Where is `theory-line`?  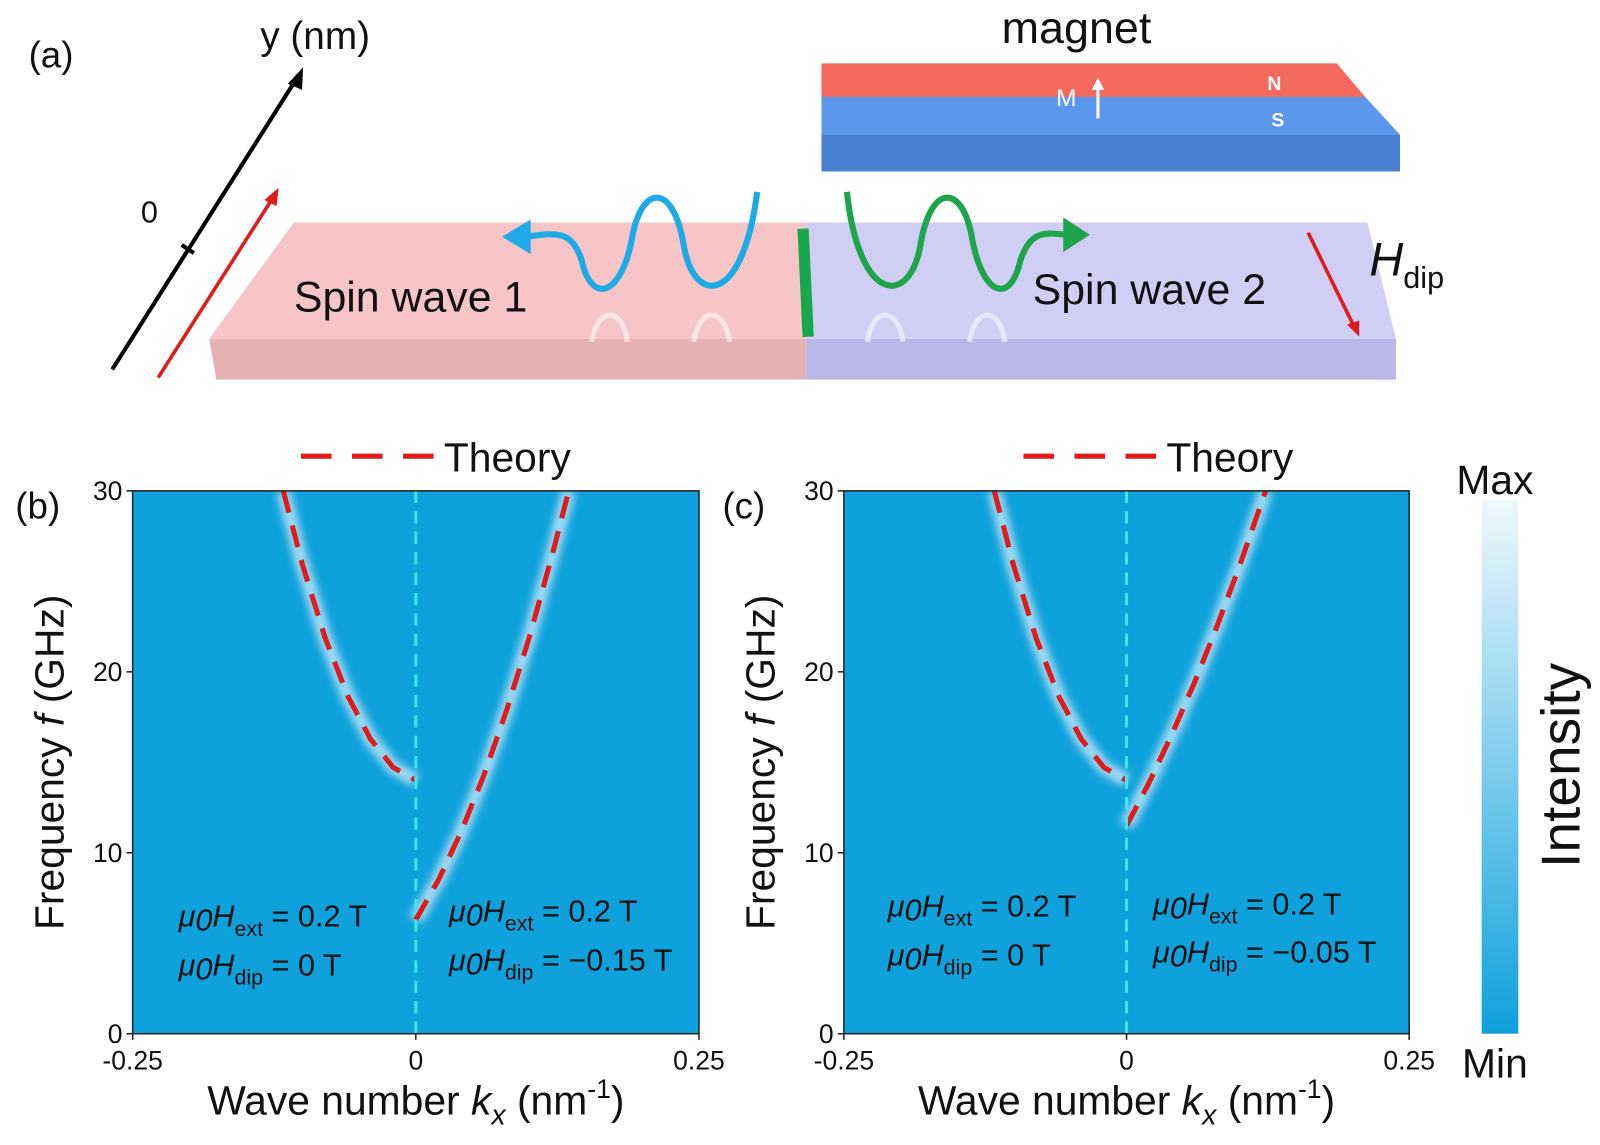
theory-line is located at coordinates (426, 706).